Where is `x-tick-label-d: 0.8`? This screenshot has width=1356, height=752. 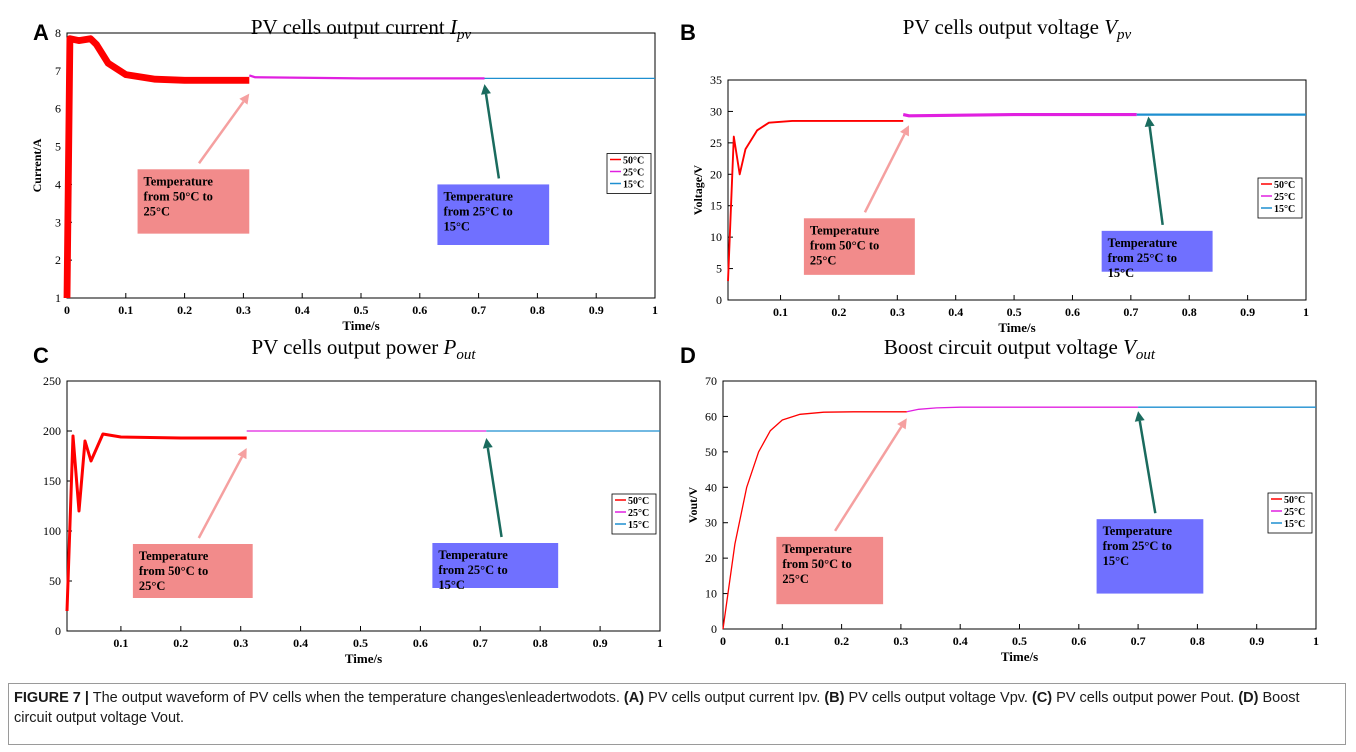
x-tick-label-d: 0.8 is located at coordinates (1197, 641).